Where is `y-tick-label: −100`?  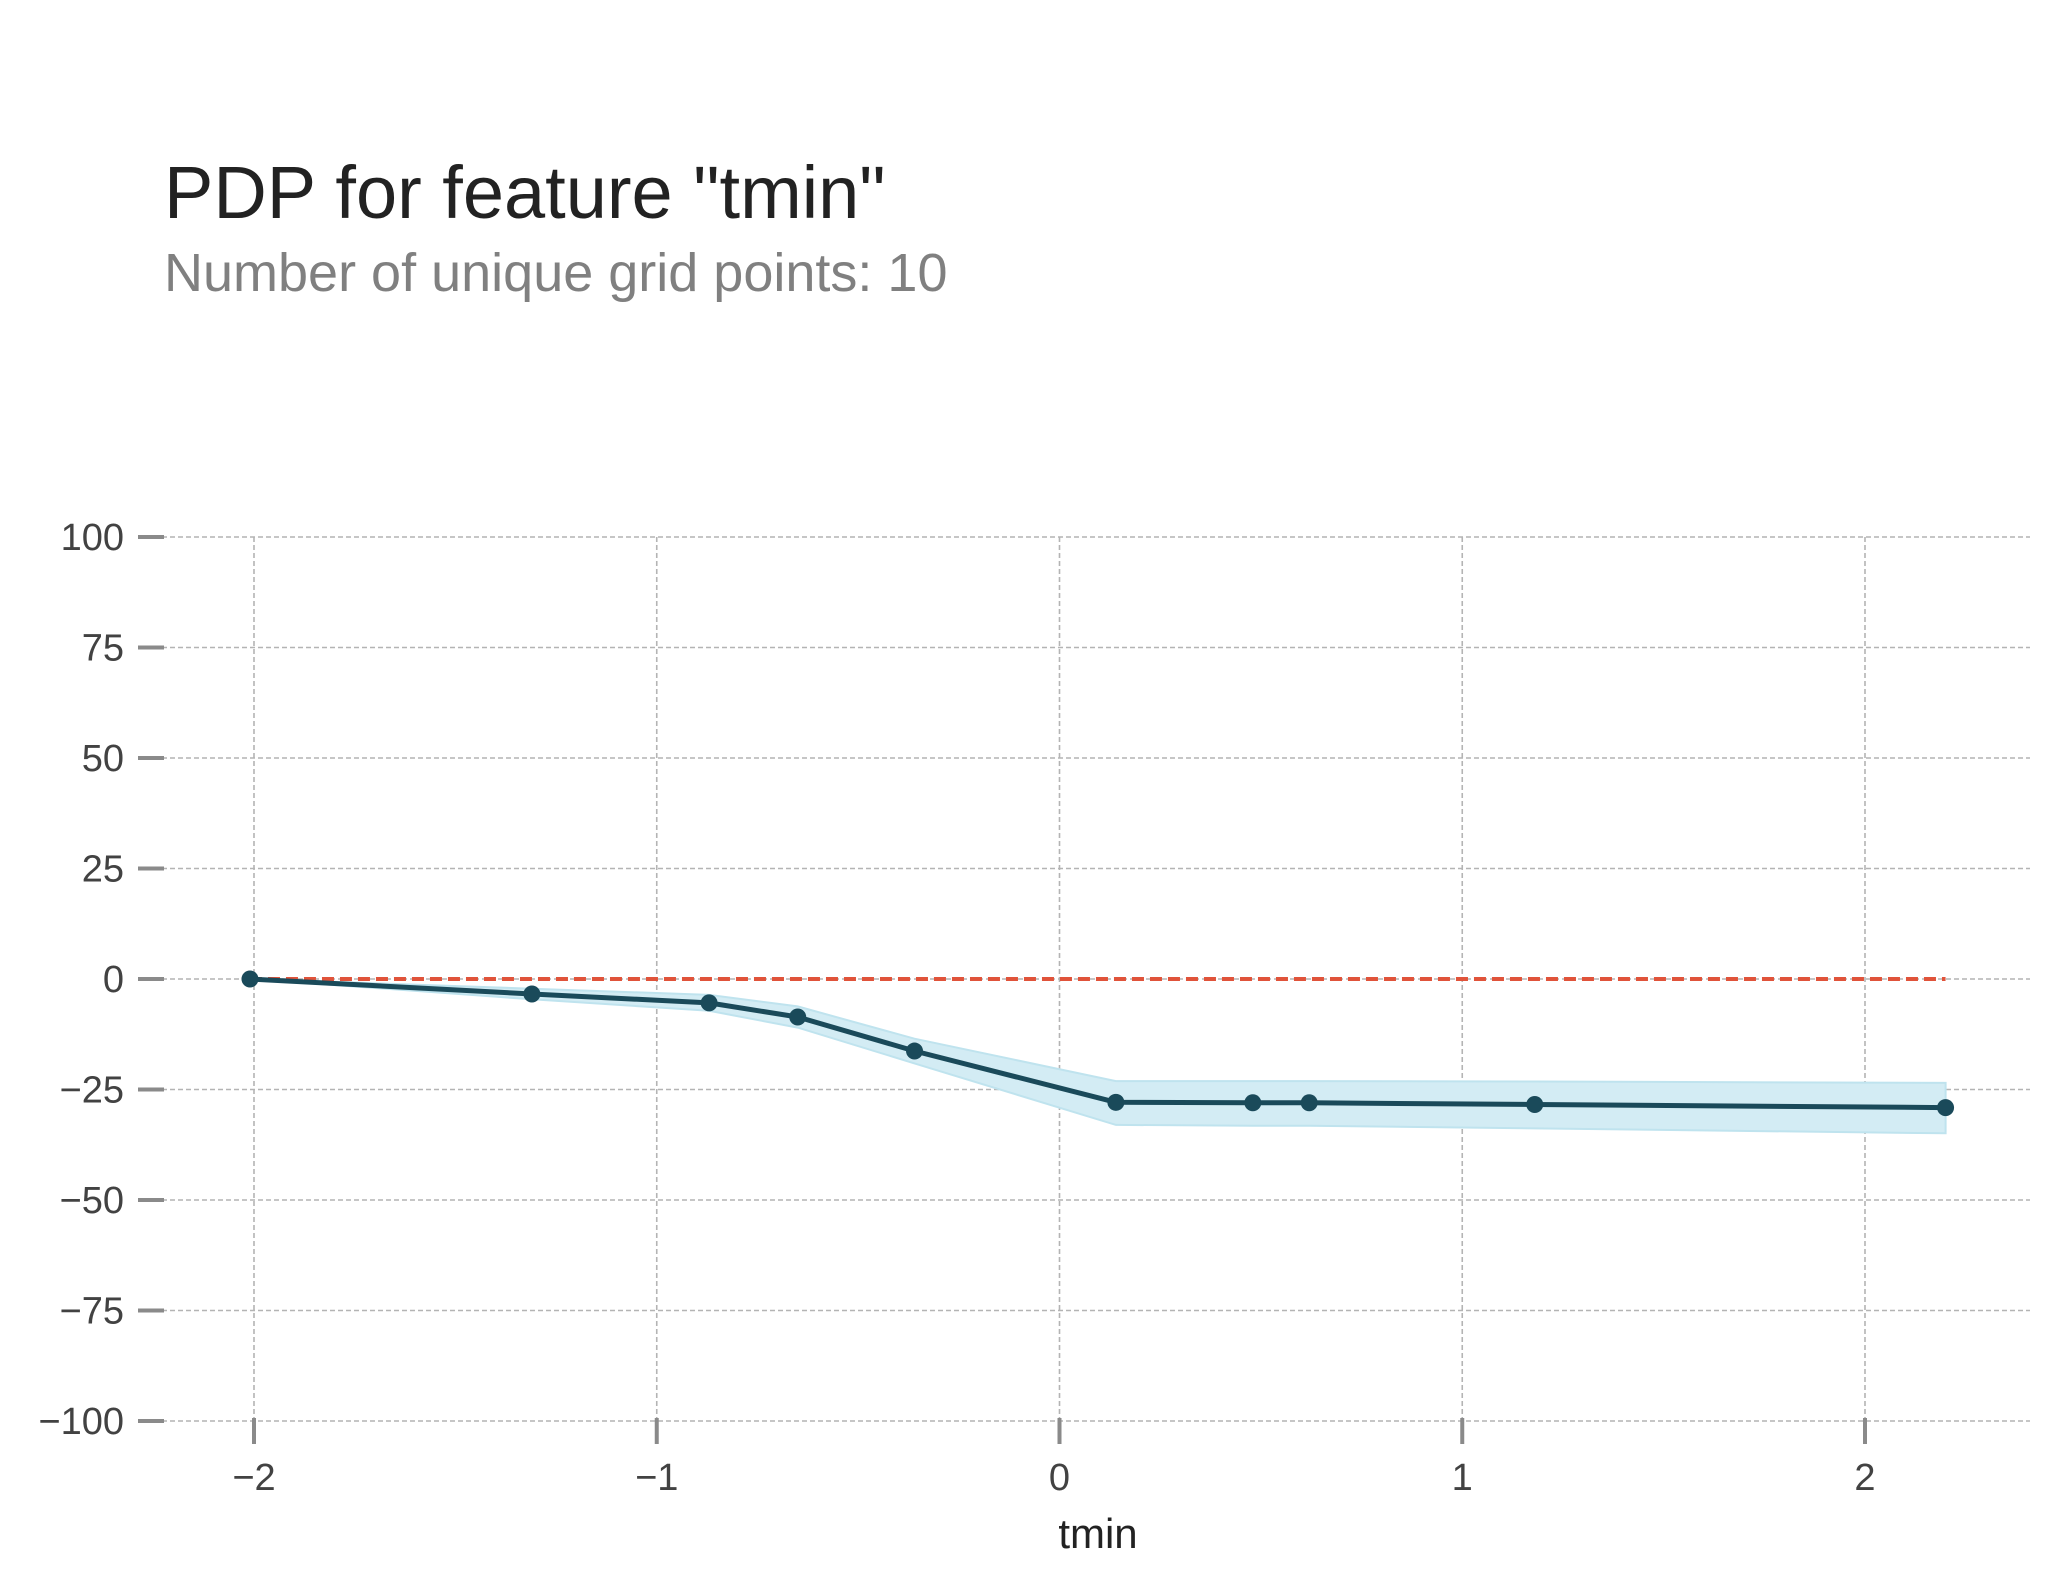 y-tick-label: −100 is located at coordinates (81, 1422).